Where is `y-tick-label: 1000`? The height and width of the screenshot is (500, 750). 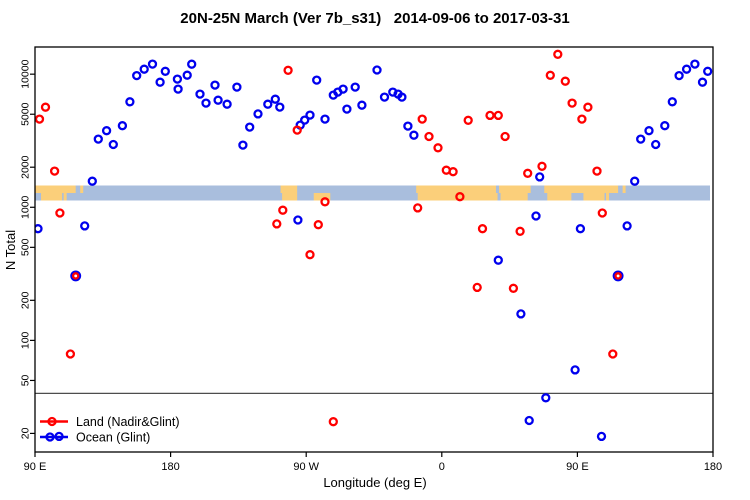 y-tick-label: 1000 is located at coordinates (26, 207).